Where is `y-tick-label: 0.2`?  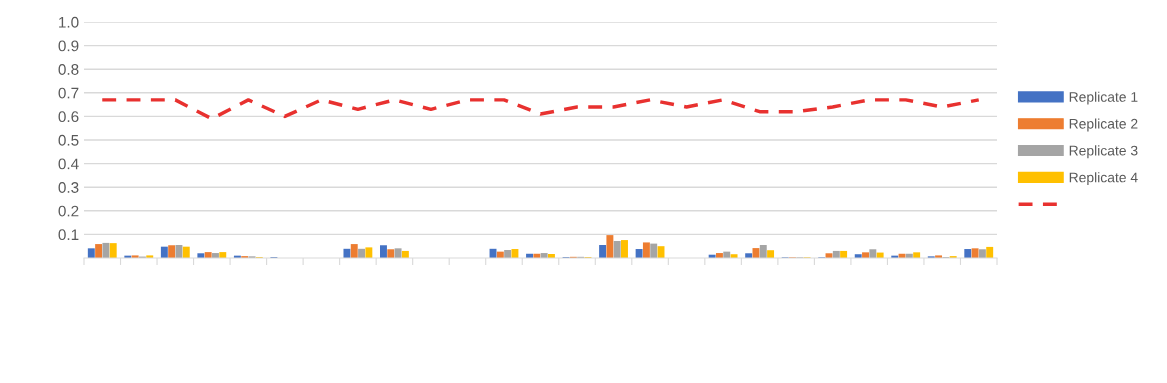
y-tick-label: 0.2 is located at coordinates (68, 211).